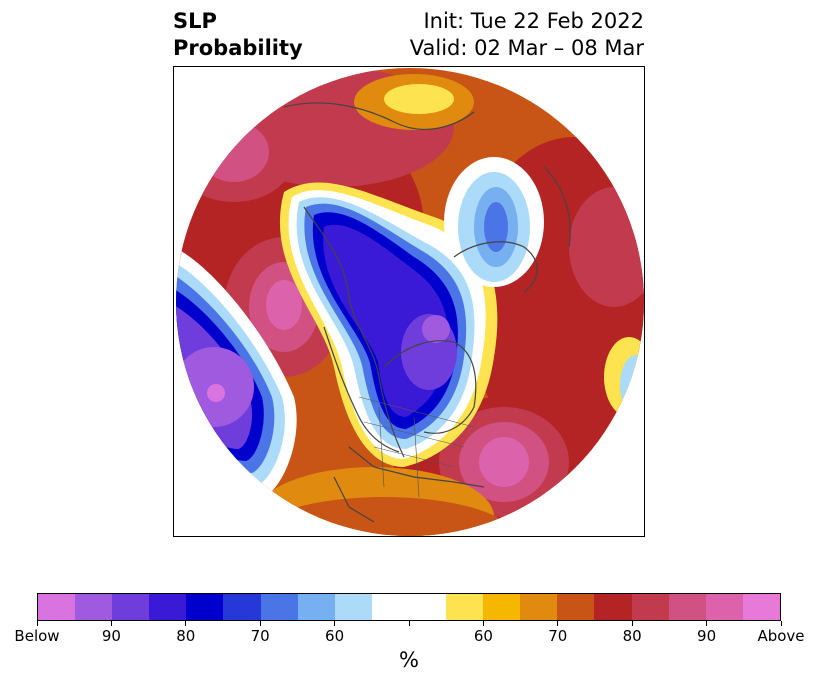  Describe the element at coordinates (416, 447) in the screenshot. I see `borders` at that location.